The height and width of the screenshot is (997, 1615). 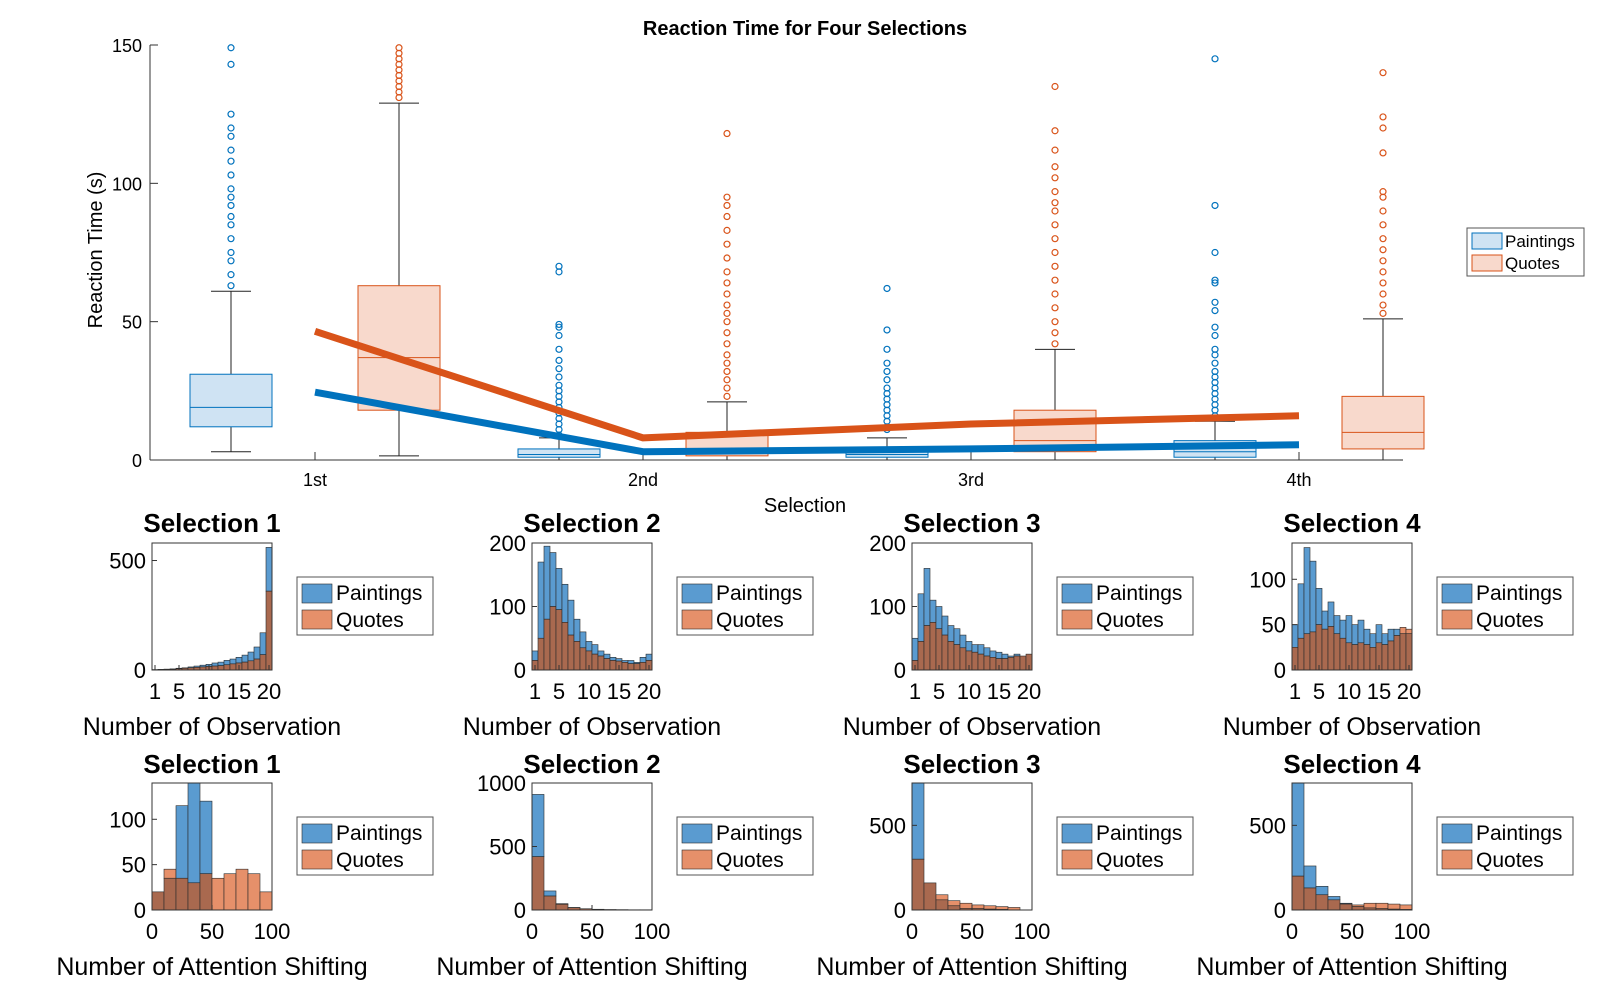 I want to click on x-tick-label: 1st, so click(x=315, y=480).